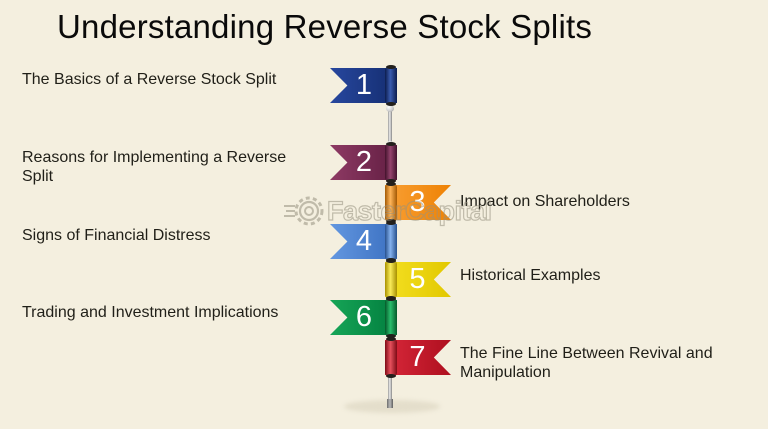  What do you see at coordinates (149, 79) in the screenshot?
I see `flag-label-1: The Basics of a Reverse Stock Split` at bounding box center [149, 79].